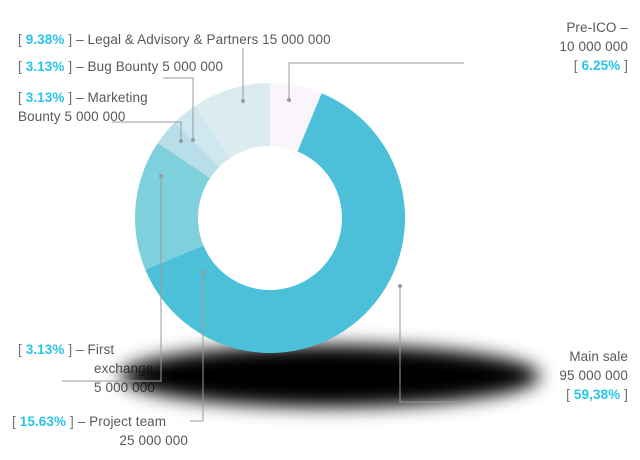 The image size is (640, 460). What do you see at coordinates (232, 121) in the screenshot?
I see `slice-legal-advisory` at bounding box center [232, 121].